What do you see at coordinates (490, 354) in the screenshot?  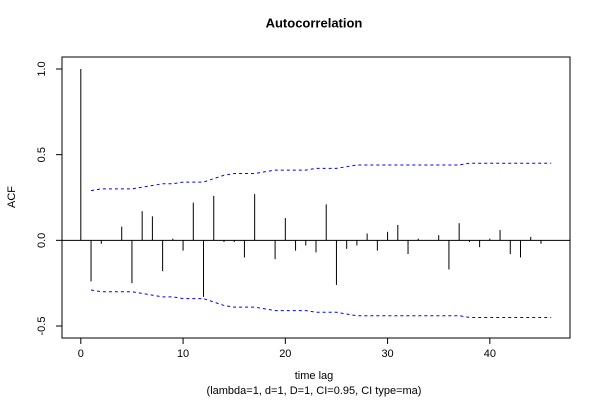 I see `x-tick-label: 40` at bounding box center [490, 354].